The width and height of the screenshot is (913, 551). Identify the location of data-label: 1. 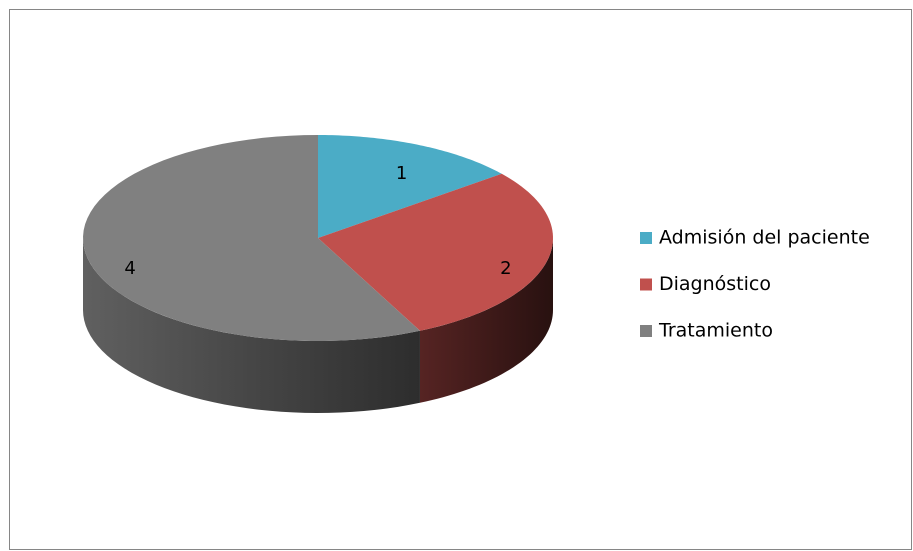
(401, 173).